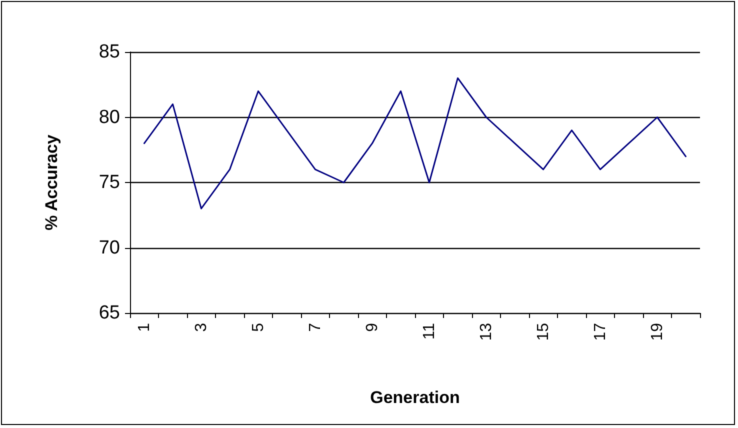 The height and width of the screenshot is (428, 738). I want to click on x-tick-label: 13, so click(486, 331).